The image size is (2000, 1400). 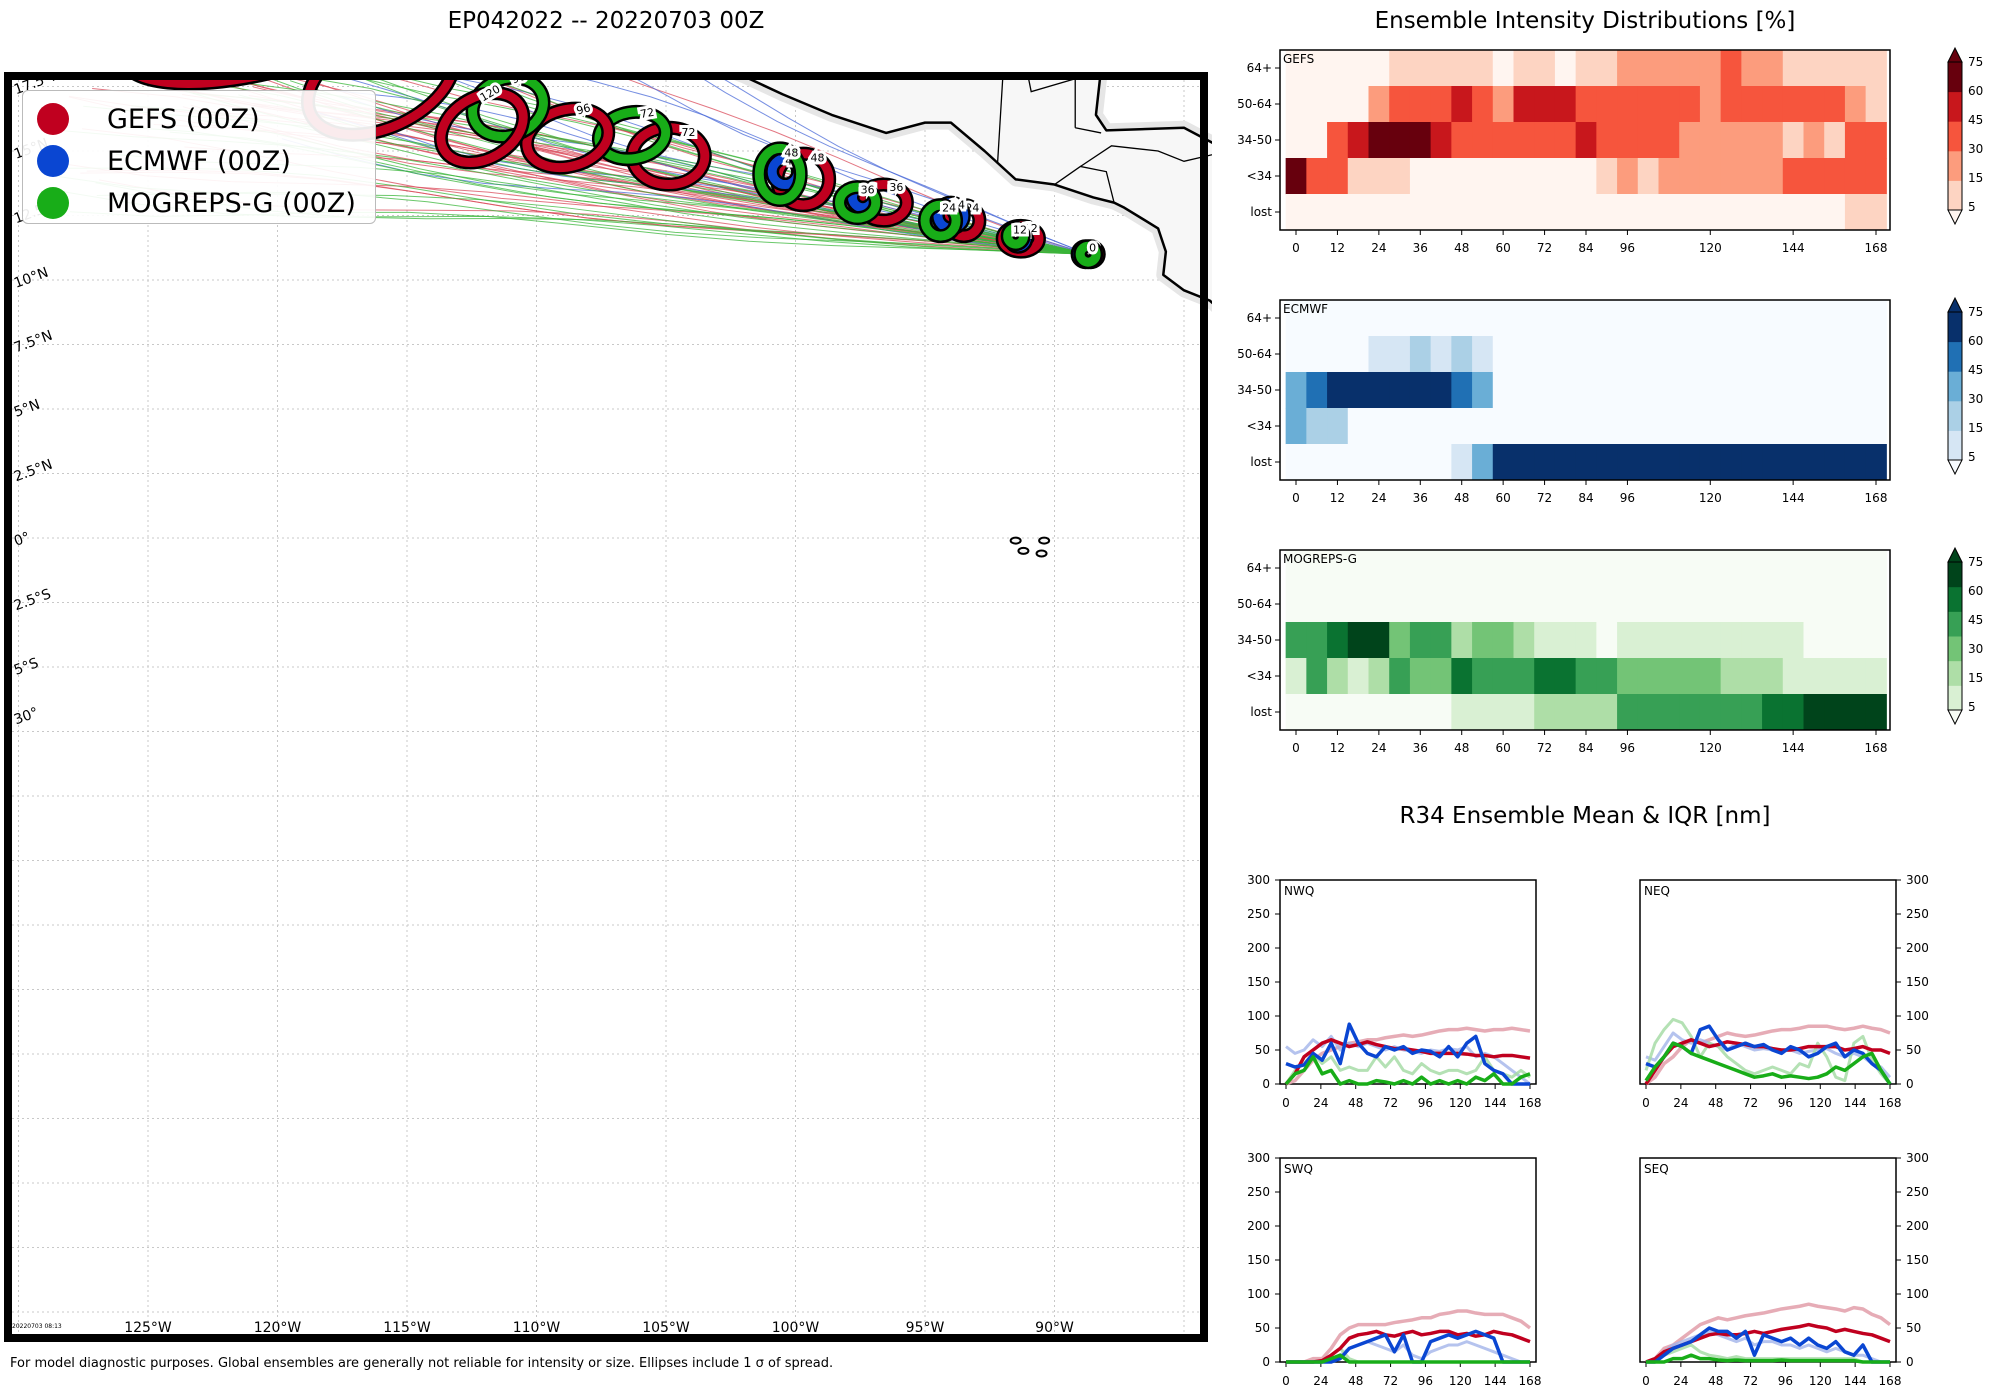 What do you see at coordinates (1876, 748) in the screenshot?
I see `hour-label: 168` at bounding box center [1876, 748].